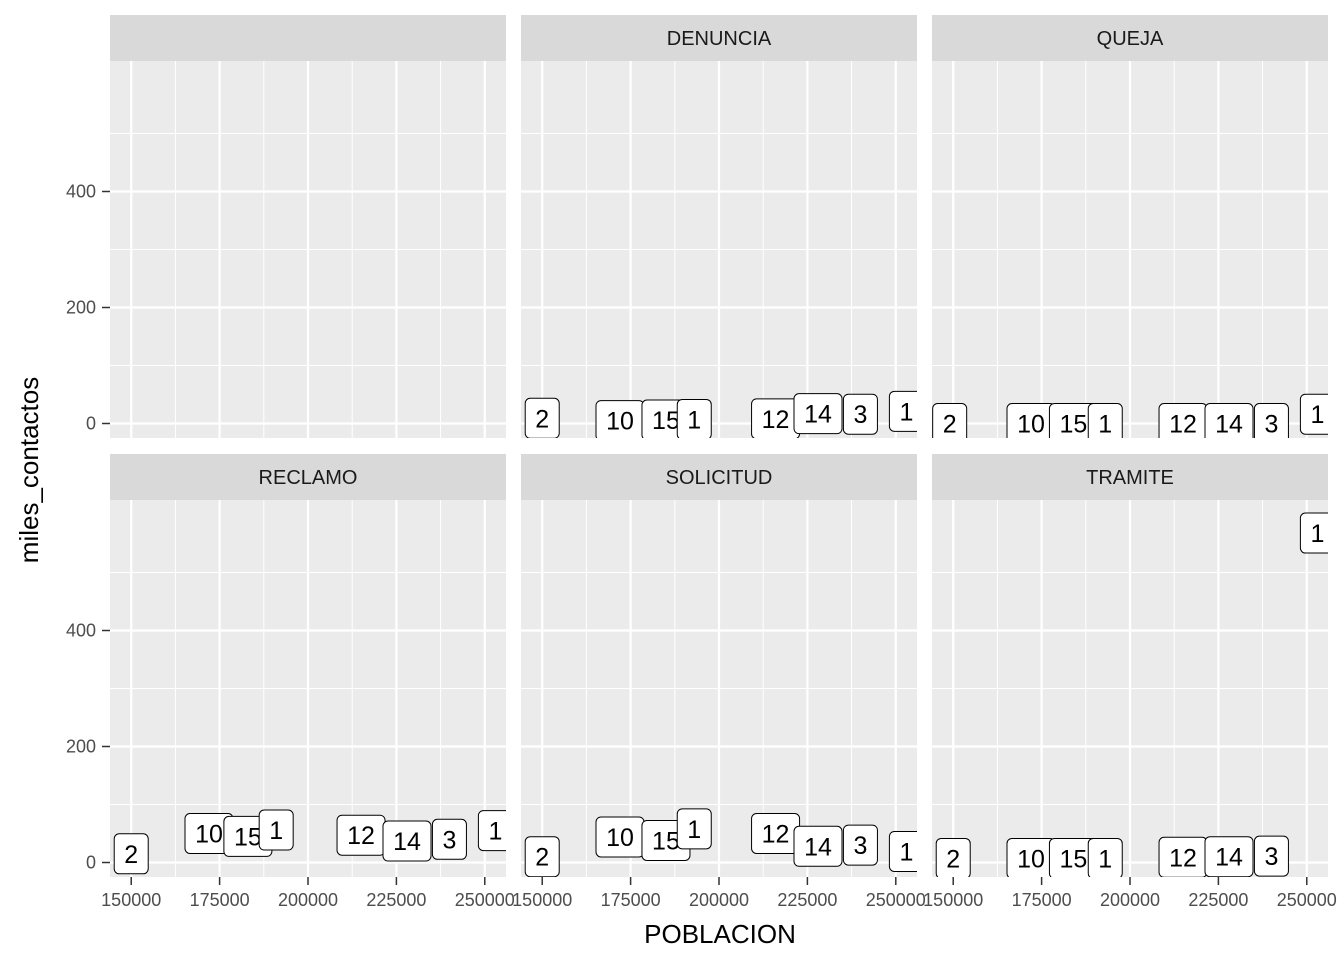  I want to click on facet-strip-label: SOLICITUD, so click(719, 478).